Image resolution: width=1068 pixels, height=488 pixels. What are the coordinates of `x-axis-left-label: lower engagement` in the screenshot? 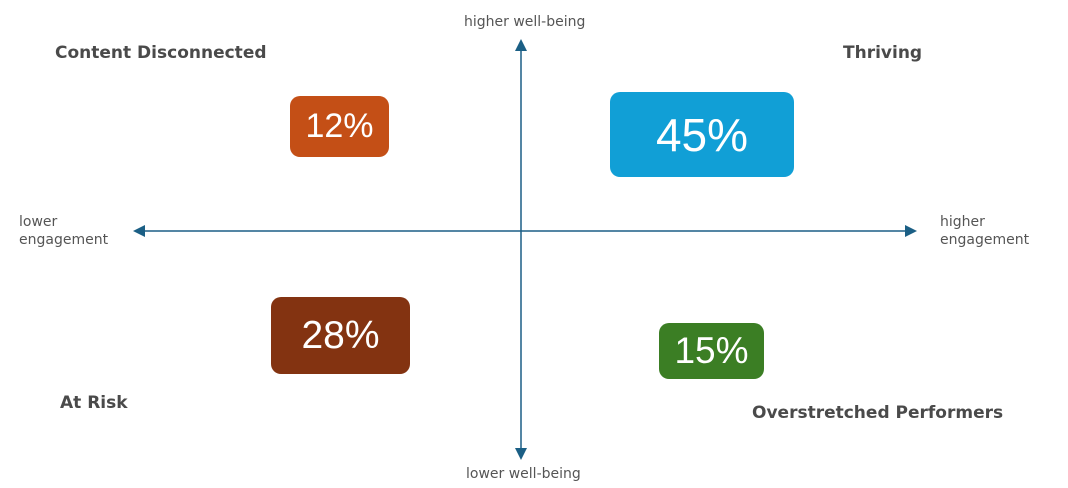 It's located at (63, 231).